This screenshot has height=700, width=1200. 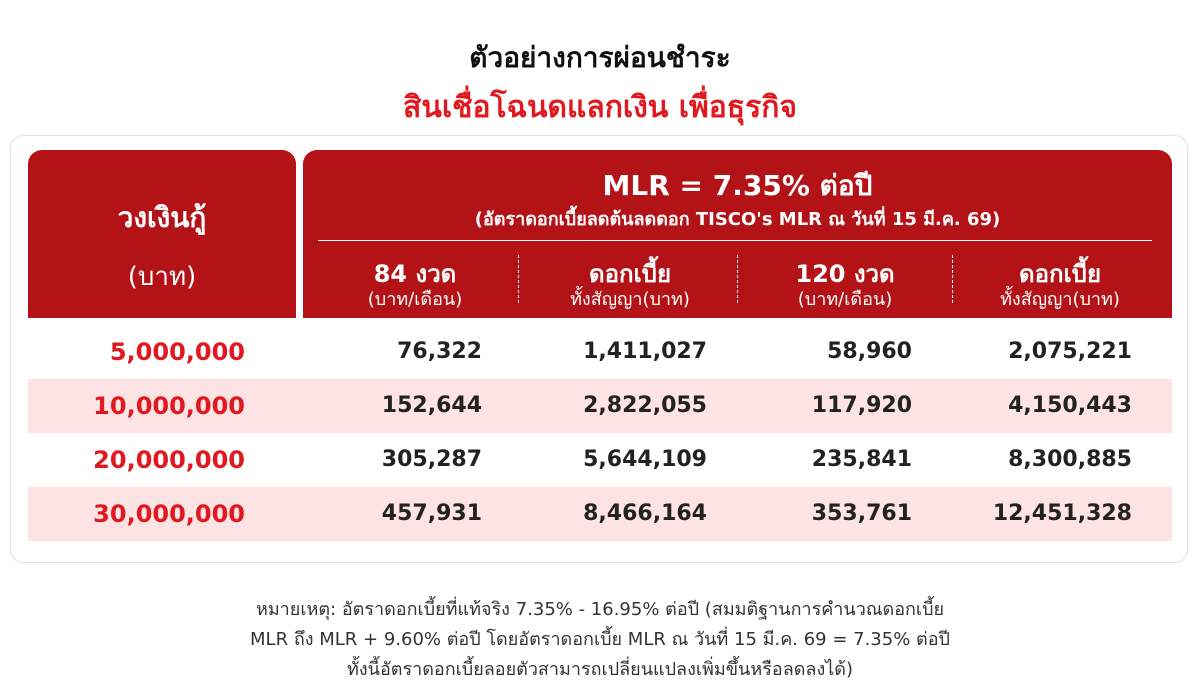 I want to click on table-cell: 76,322, so click(x=439, y=351).